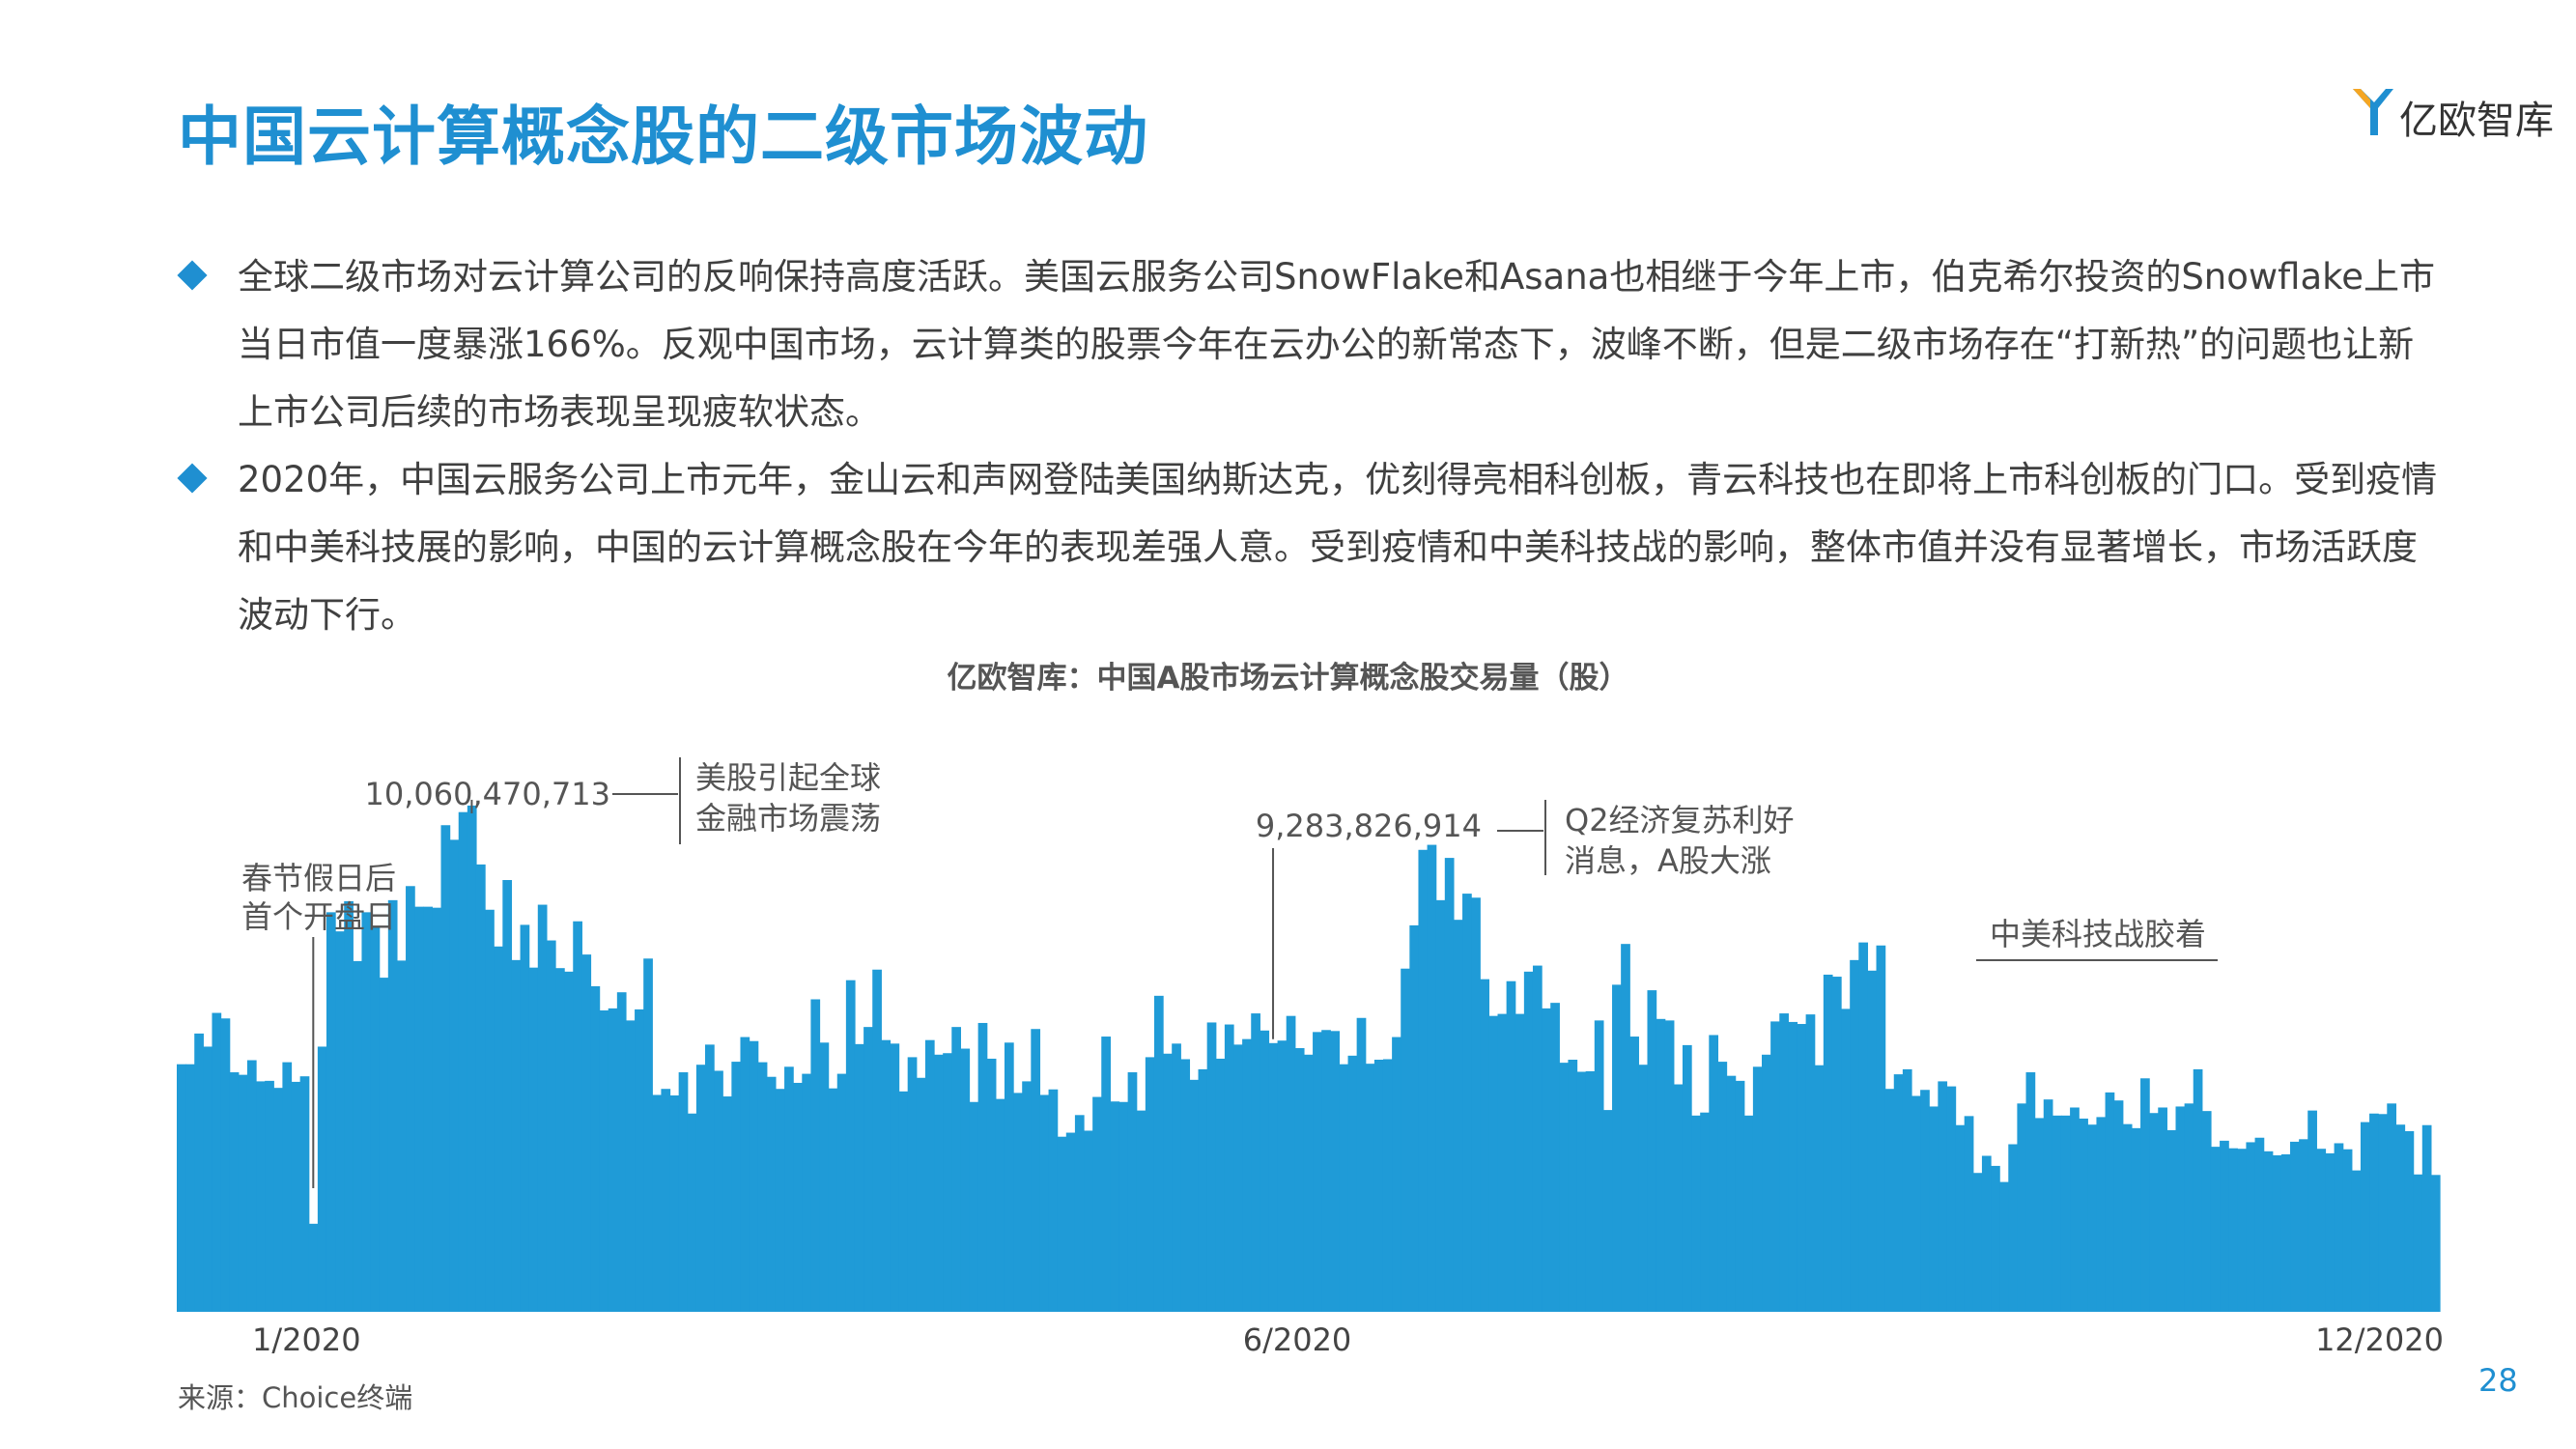 This screenshot has width=2576, height=1449. I want to click on page-number: 28, so click(2498, 1380).